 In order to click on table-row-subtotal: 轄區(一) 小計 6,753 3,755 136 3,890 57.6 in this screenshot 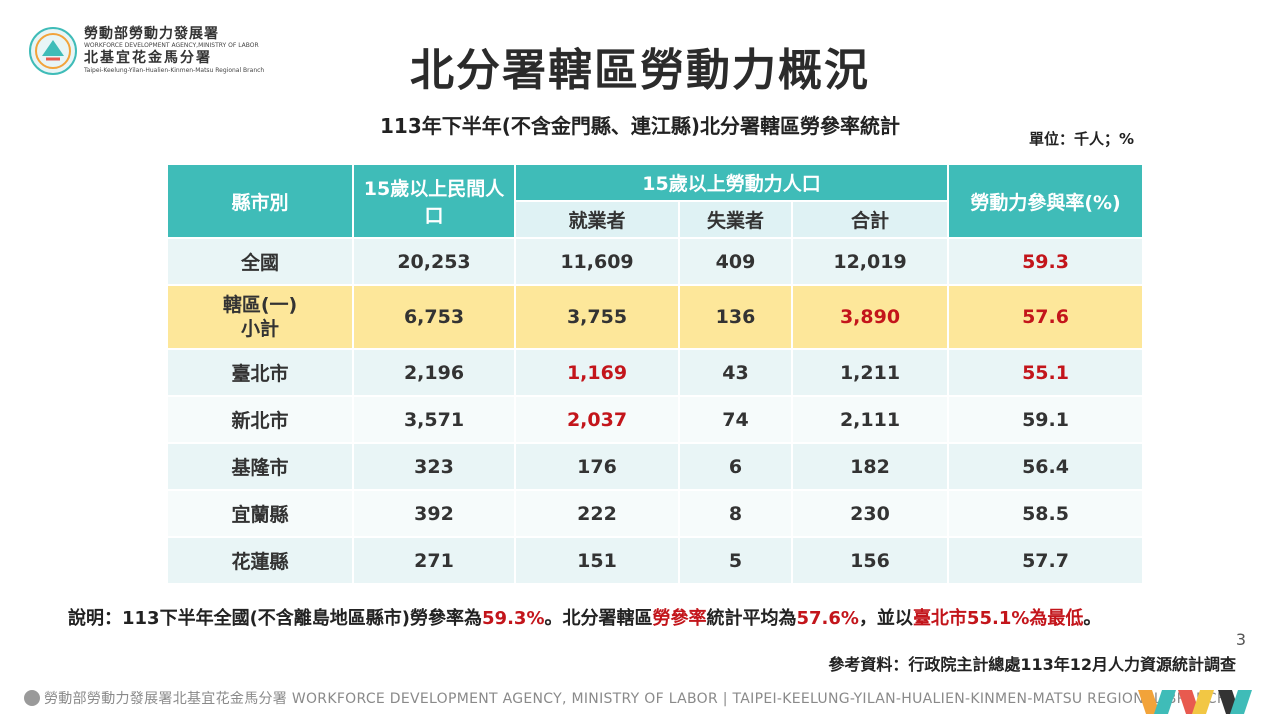, I will do `click(655, 317)`.